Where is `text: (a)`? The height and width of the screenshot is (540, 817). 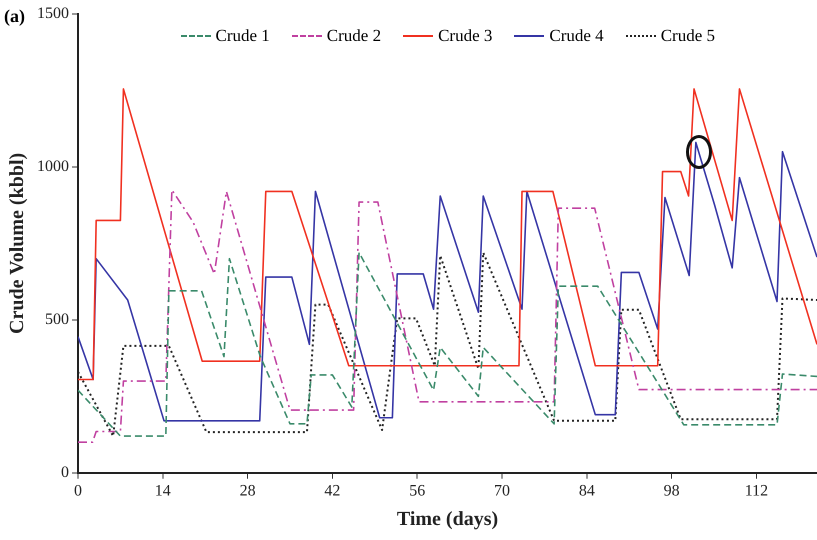
text: (a) is located at coordinates (14, 16).